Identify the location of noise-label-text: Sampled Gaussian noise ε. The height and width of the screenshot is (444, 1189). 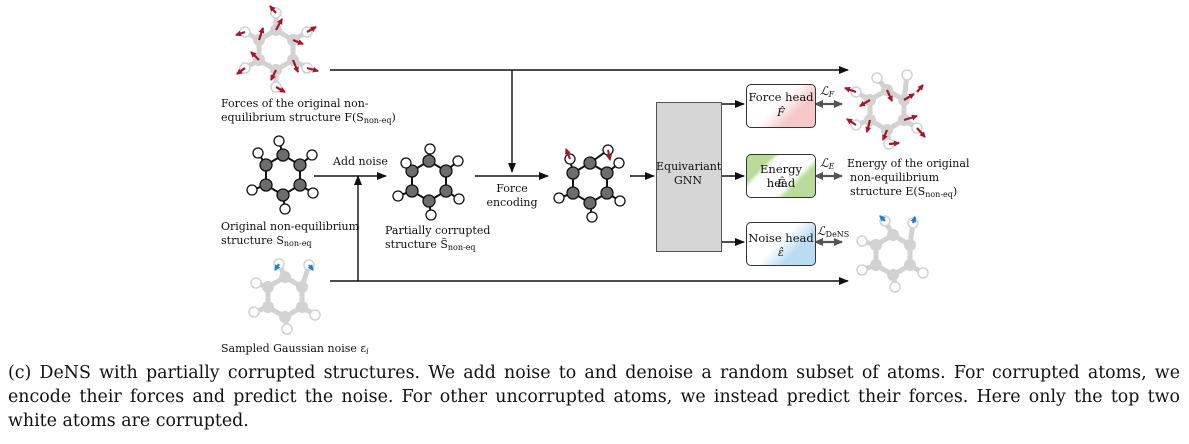
(294, 348).